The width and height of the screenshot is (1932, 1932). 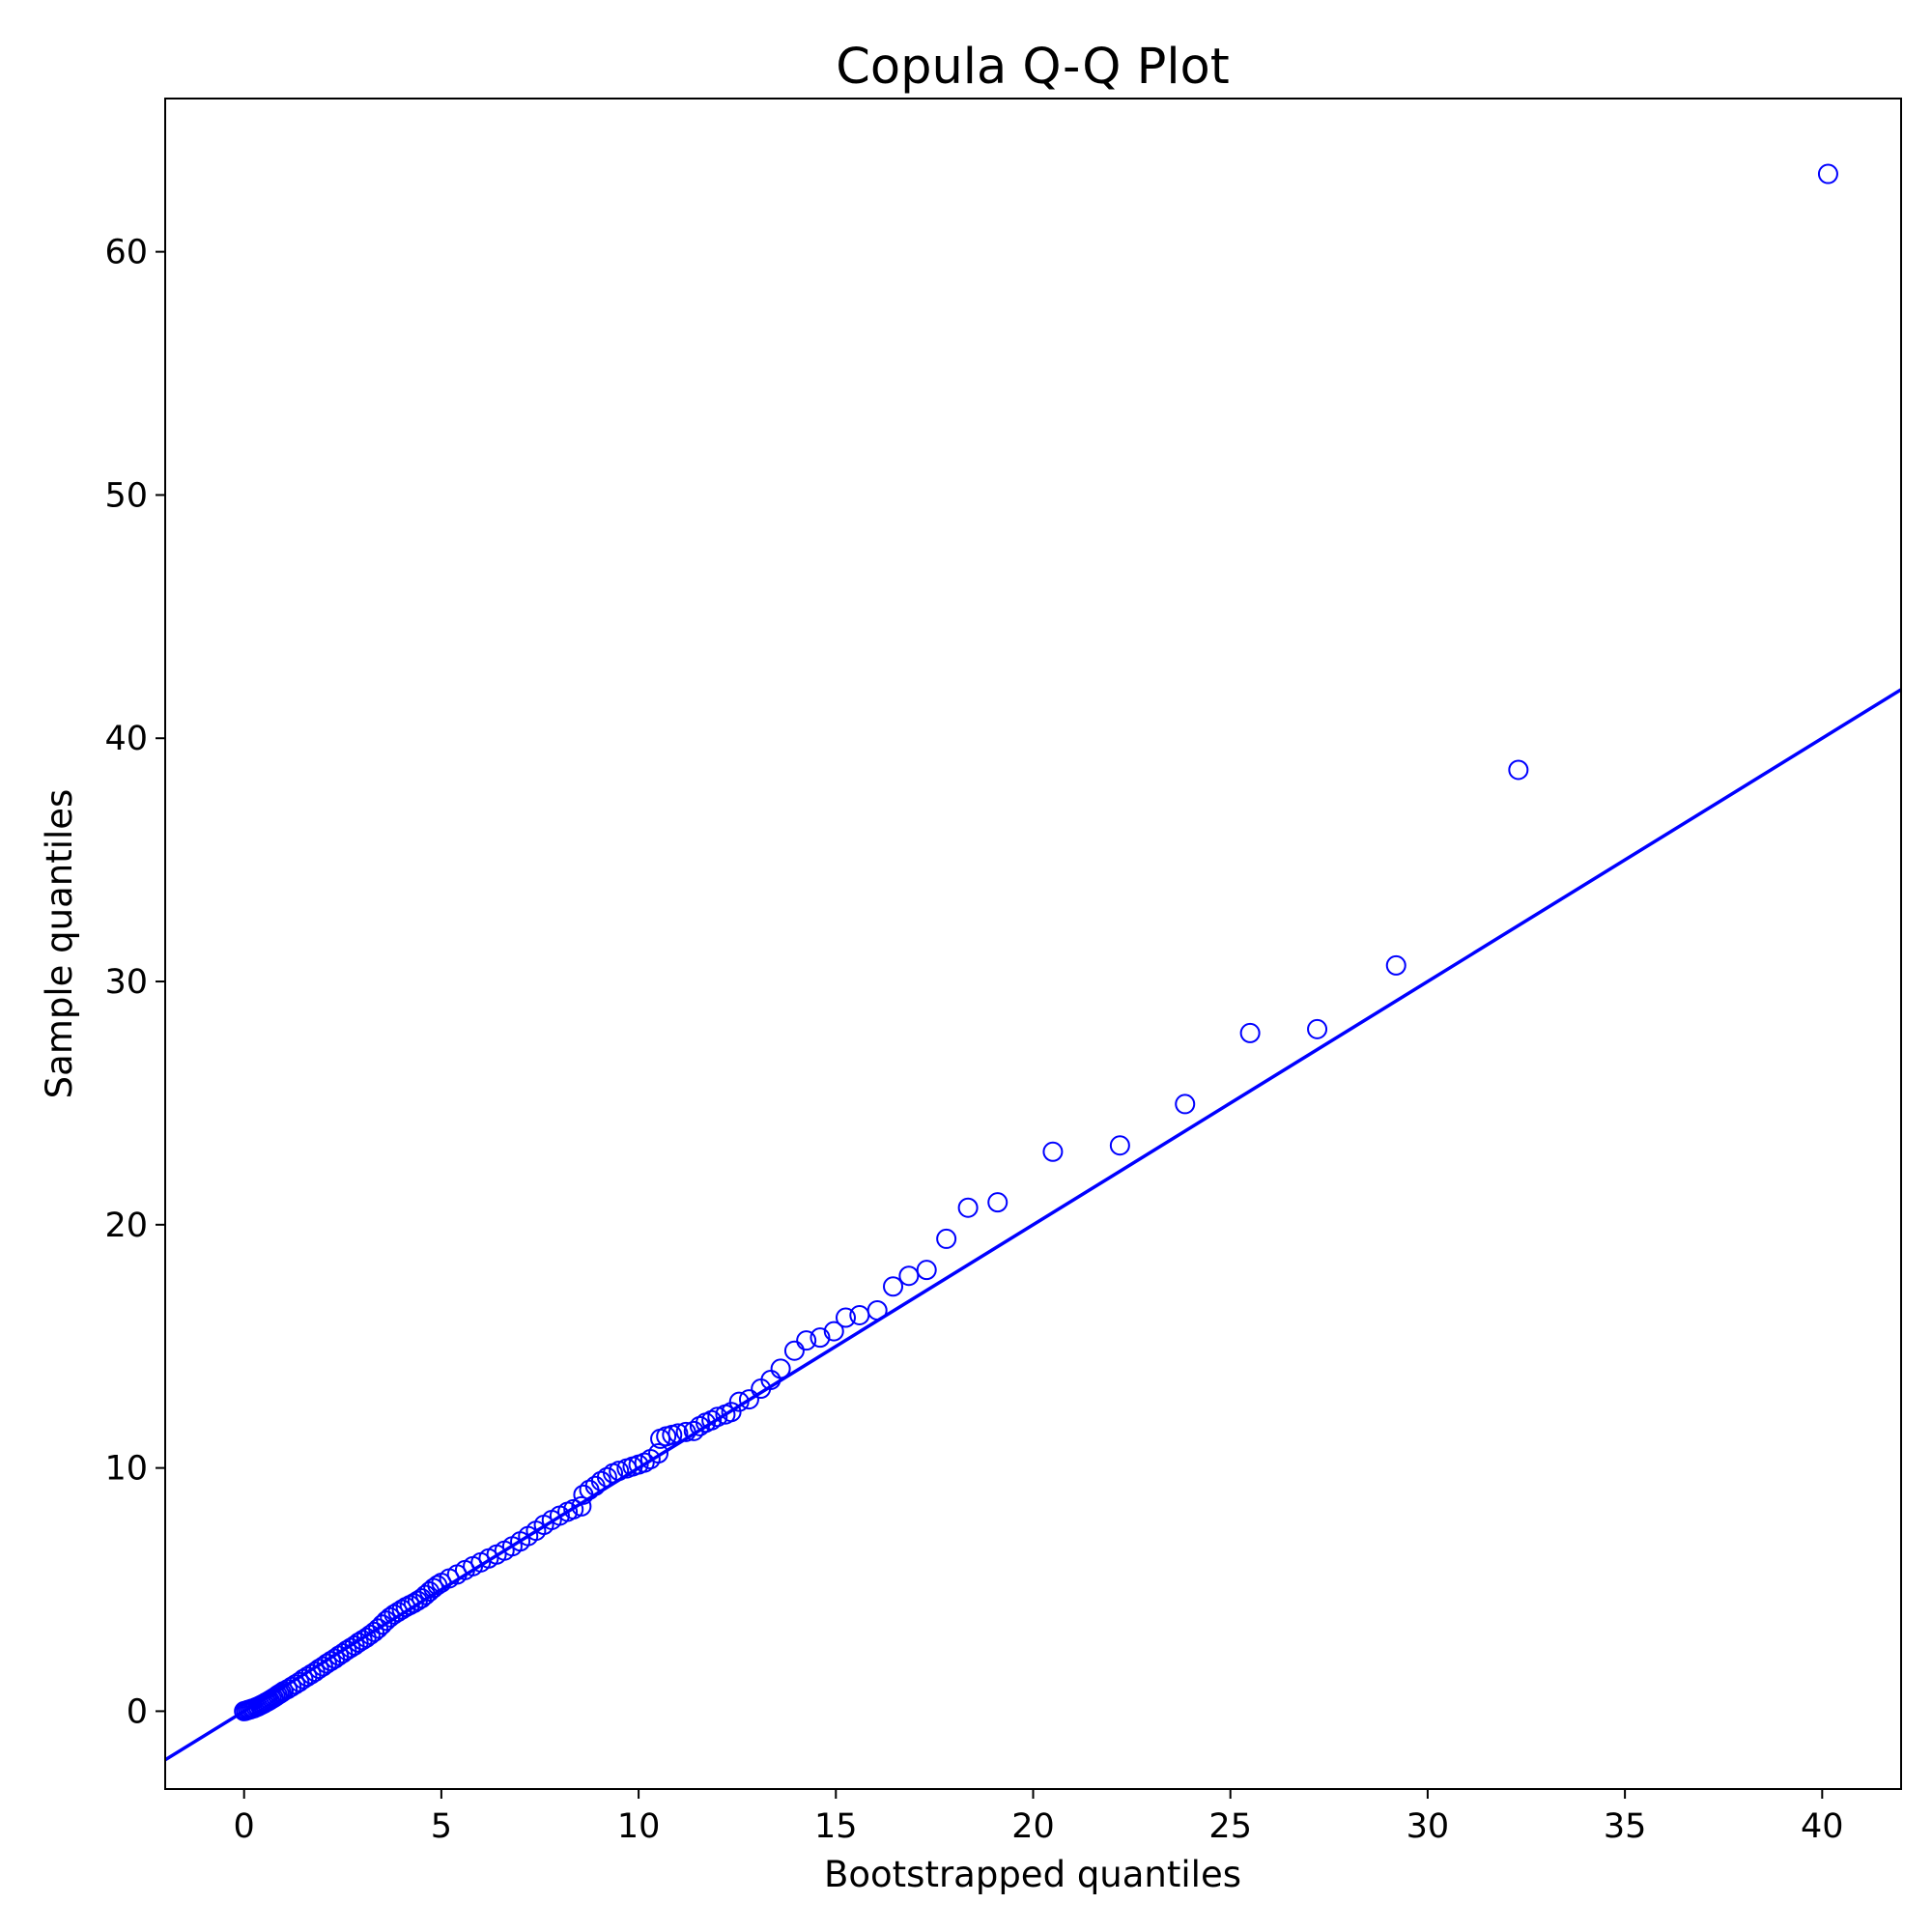 What do you see at coordinates (1625, 1826) in the screenshot?
I see `x-tick-label: 35` at bounding box center [1625, 1826].